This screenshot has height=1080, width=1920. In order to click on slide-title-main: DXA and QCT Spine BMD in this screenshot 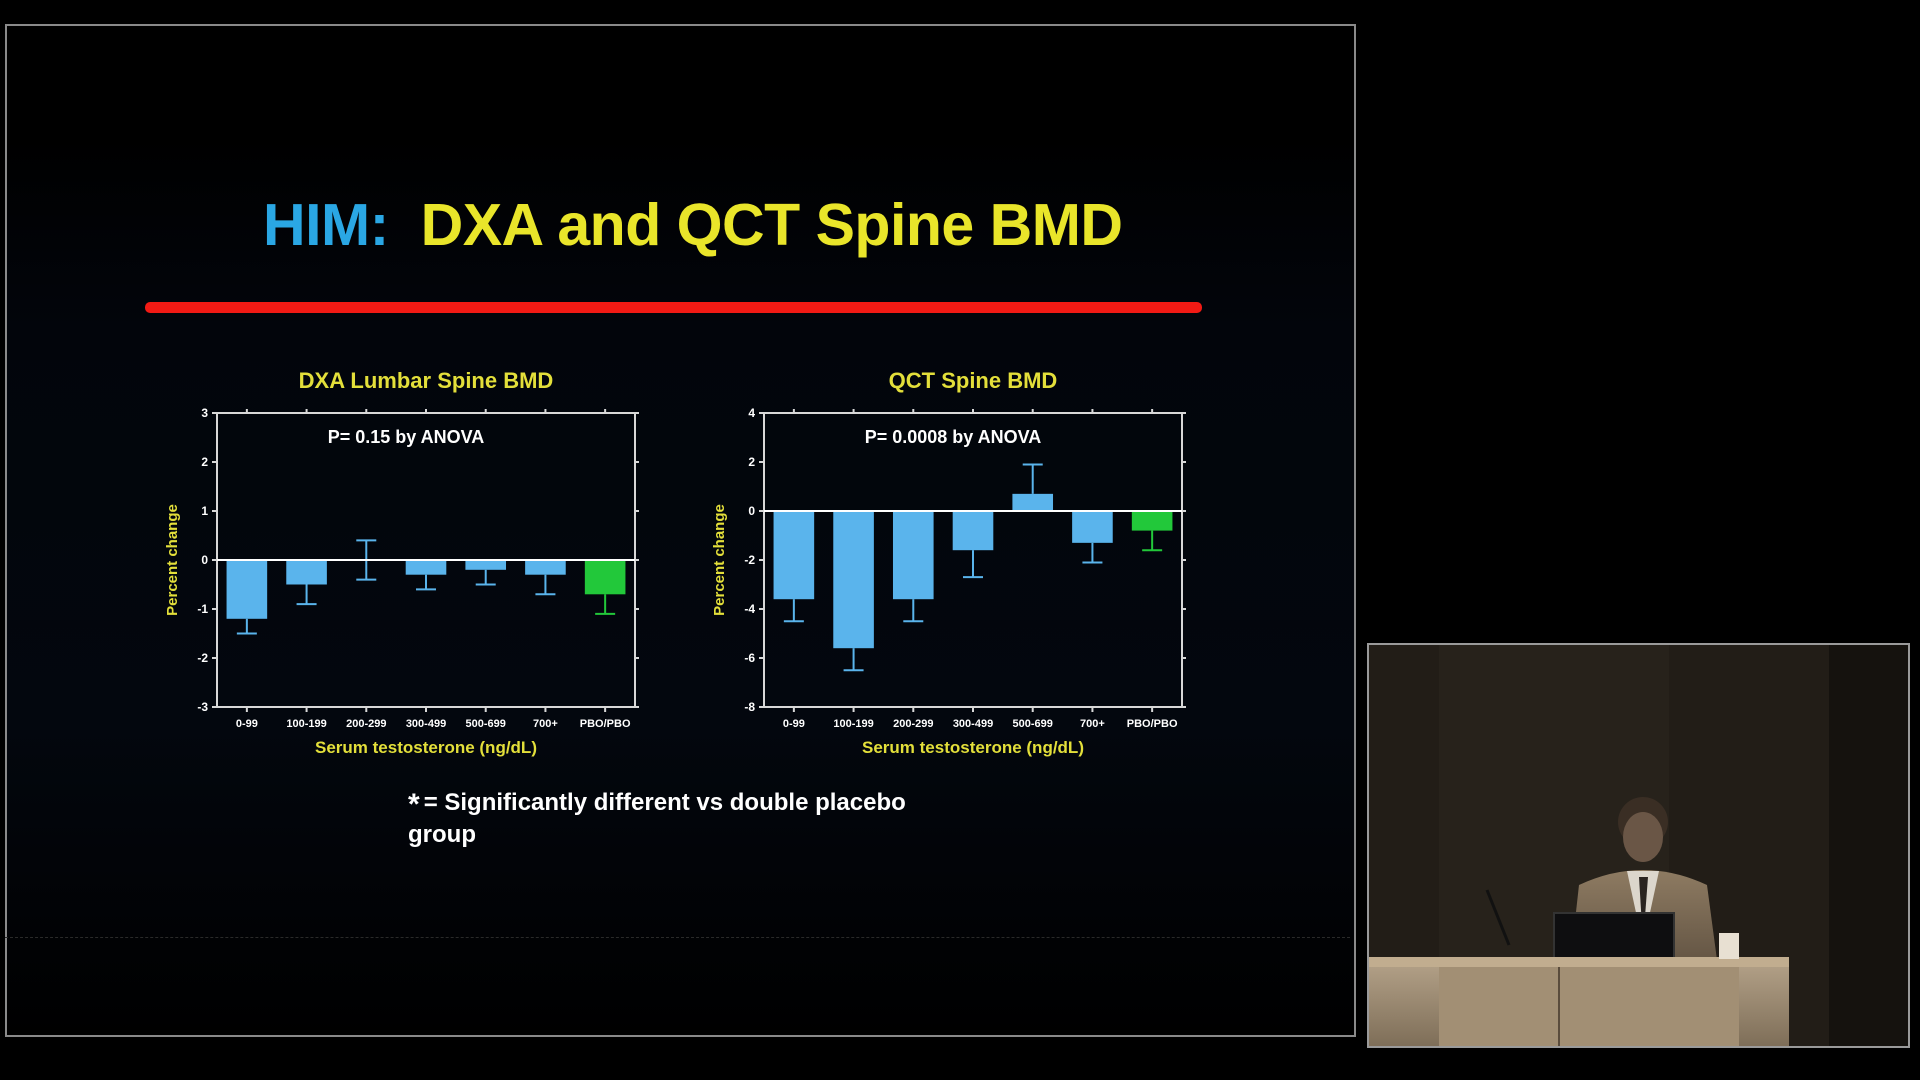, I will do `click(771, 225)`.